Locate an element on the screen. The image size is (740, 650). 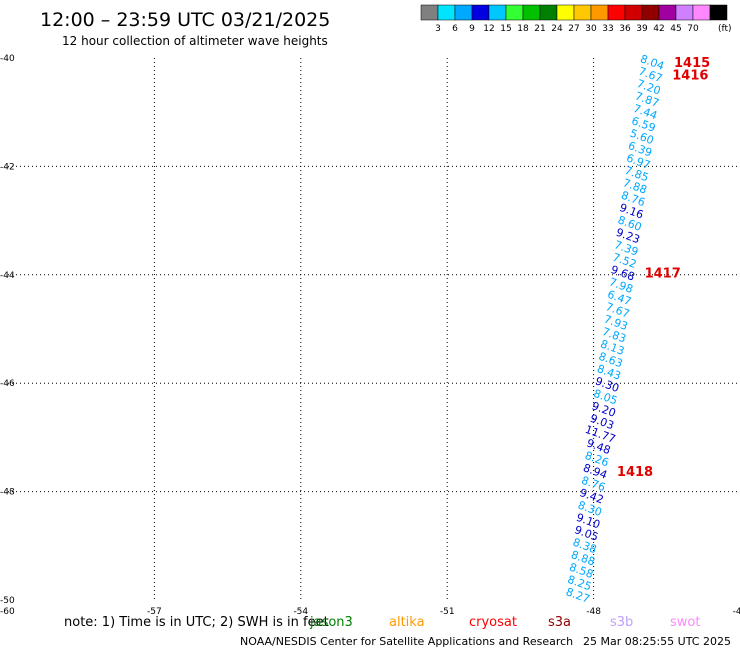
colorbar-legend: 3 6 9 12 15 18 21 24 27 30 33 36 39 42 45 70 (ft) is located at coordinates (576, 19).